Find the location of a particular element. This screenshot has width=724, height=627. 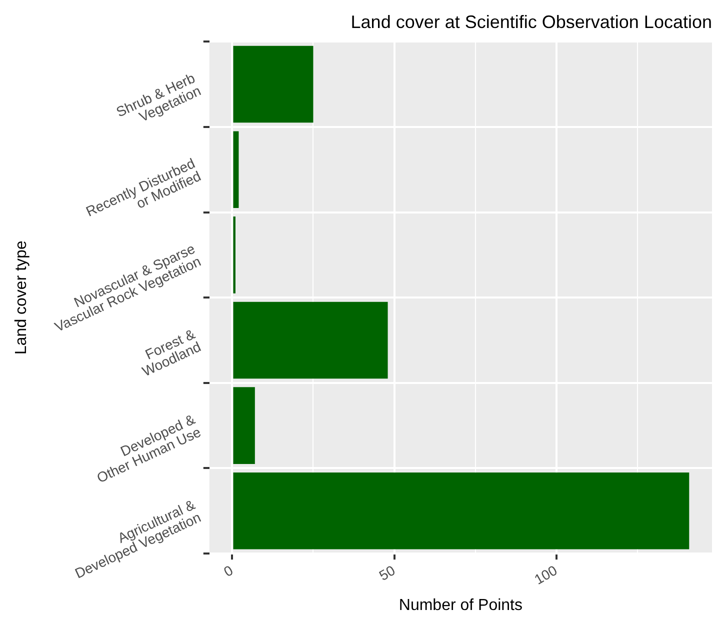

chart-title: Land cover at Scientific Observation Location is located at coordinates (531, 22).